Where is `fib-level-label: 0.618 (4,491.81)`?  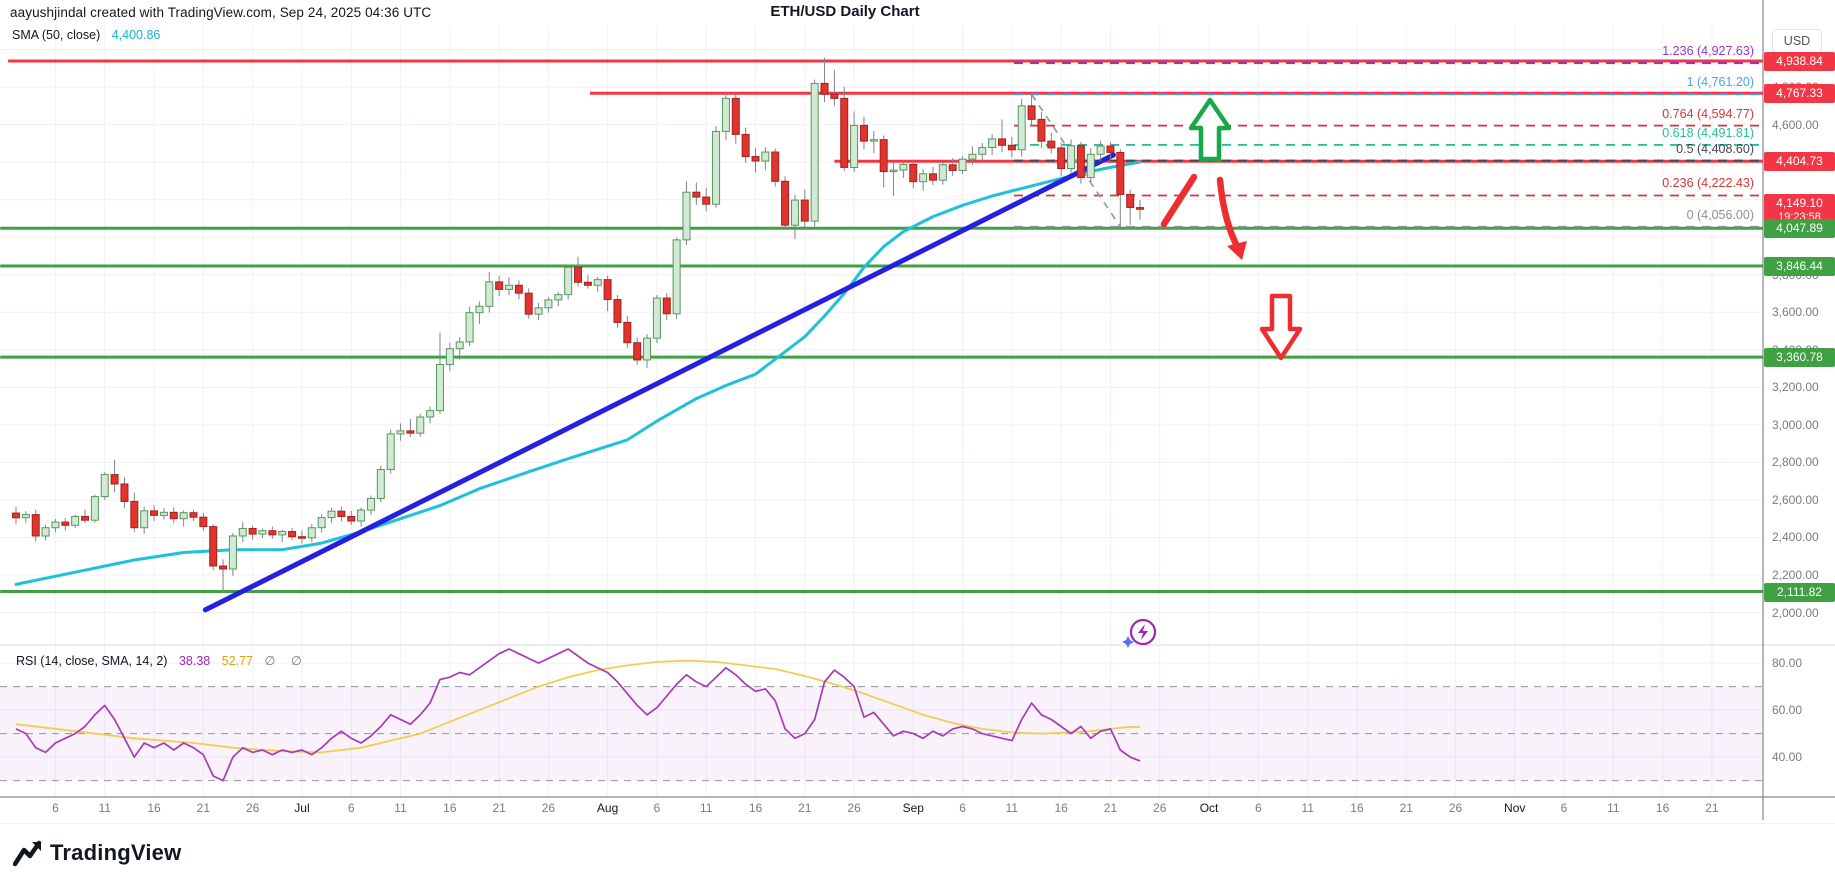 fib-level-label: 0.618 (4,491.81) is located at coordinates (1708, 132).